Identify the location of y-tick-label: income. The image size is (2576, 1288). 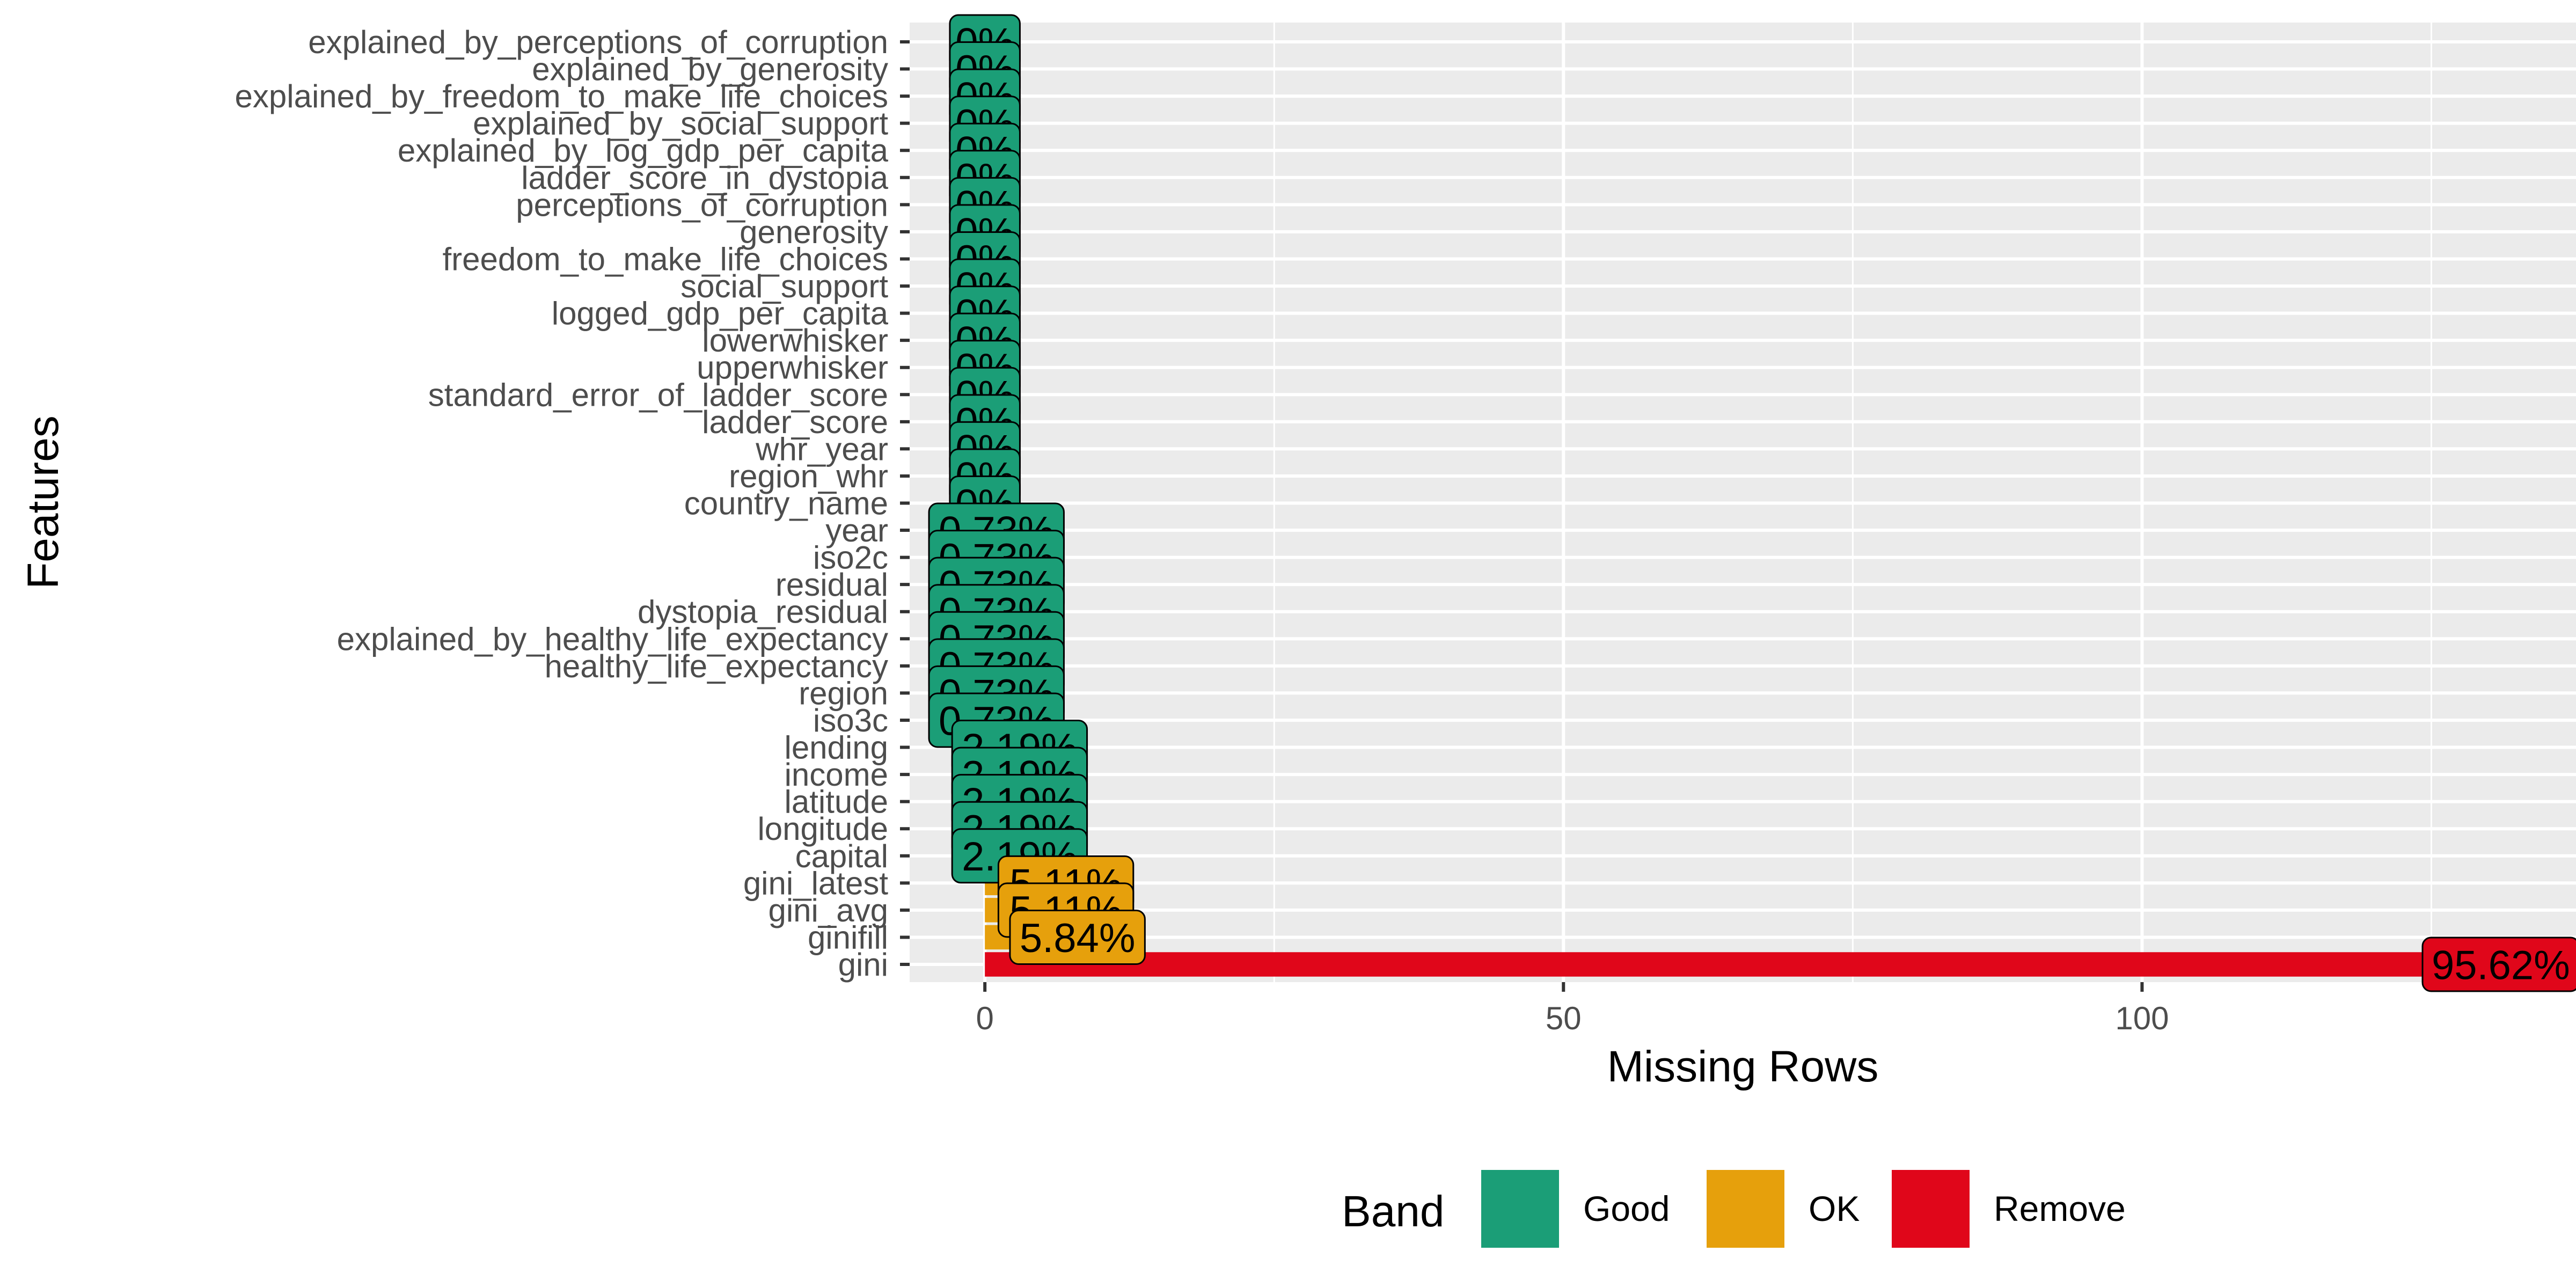
(836, 775).